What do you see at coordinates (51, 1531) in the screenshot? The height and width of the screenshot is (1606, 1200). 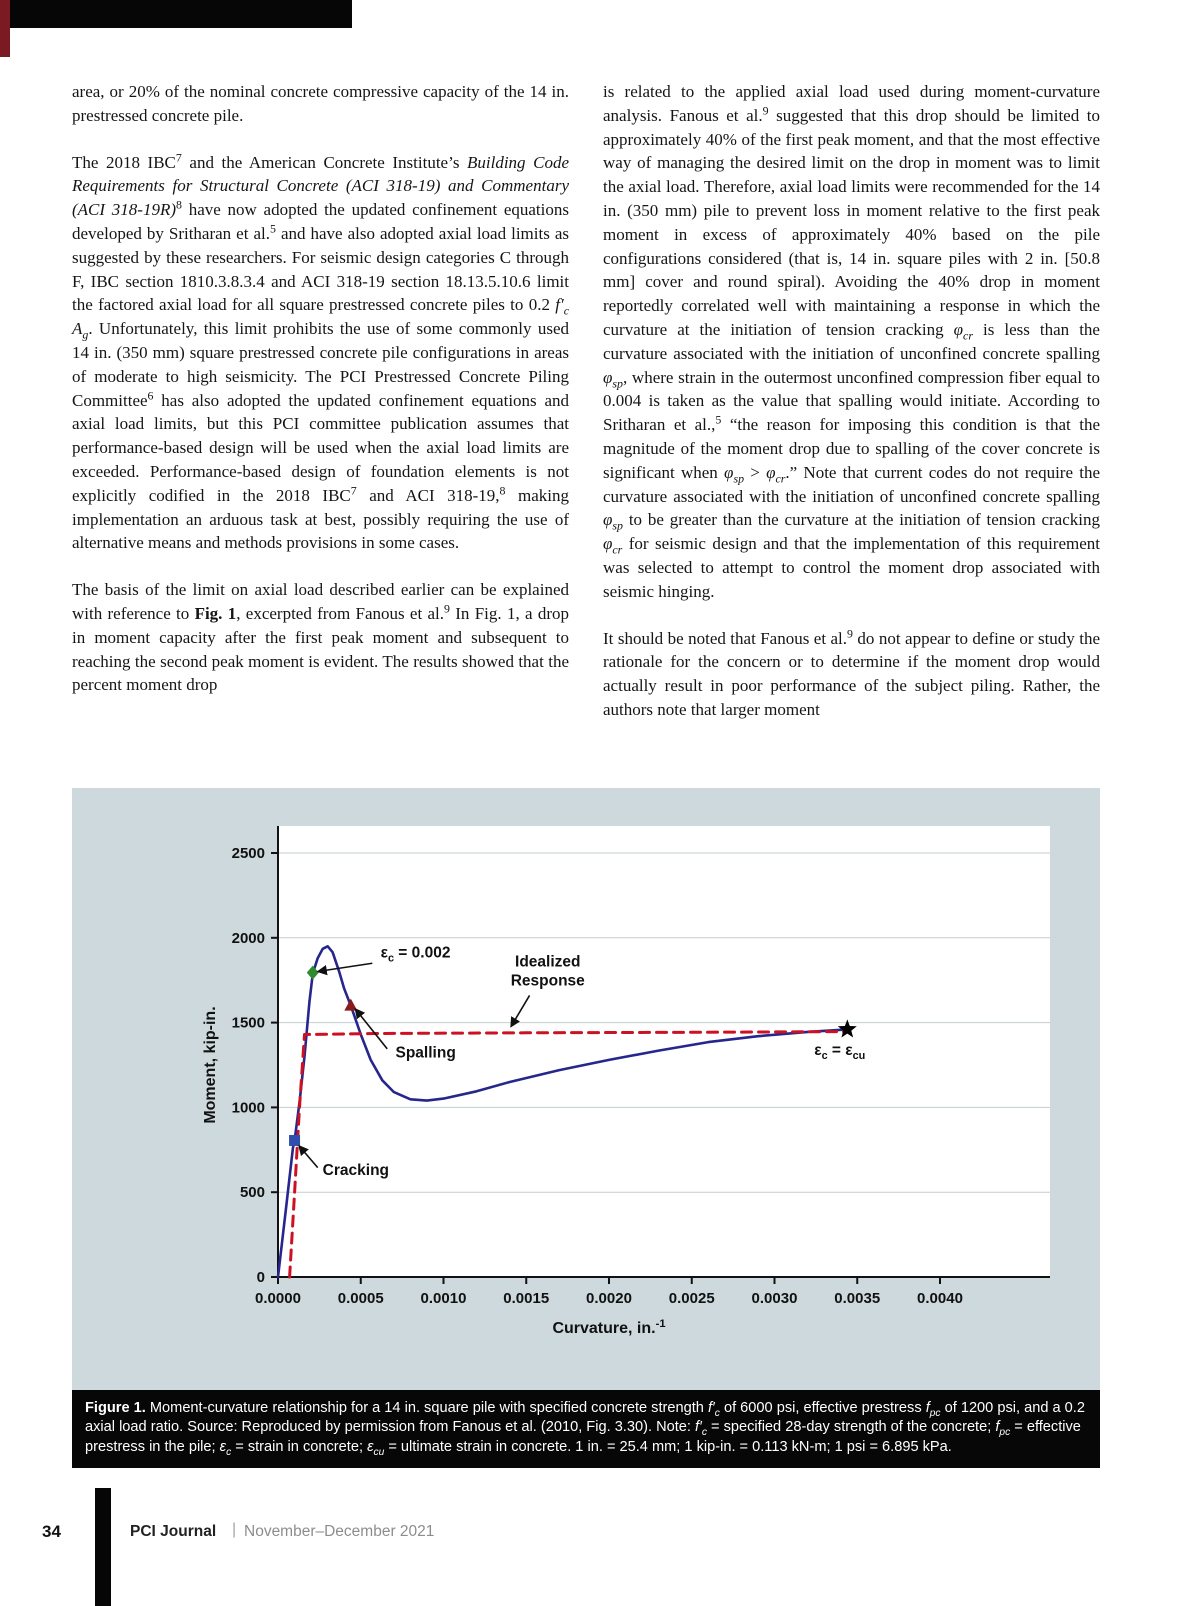 I see `page-number: 34` at bounding box center [51, 1531].